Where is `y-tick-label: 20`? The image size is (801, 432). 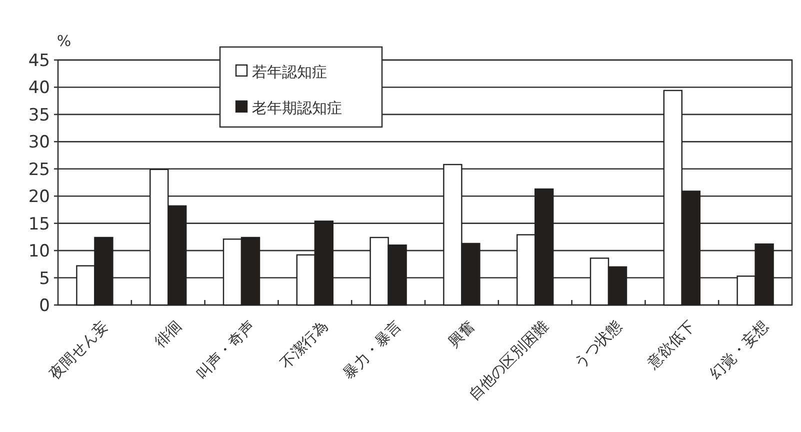
y-tick-label: 20 is located at coordinates (39, 197).